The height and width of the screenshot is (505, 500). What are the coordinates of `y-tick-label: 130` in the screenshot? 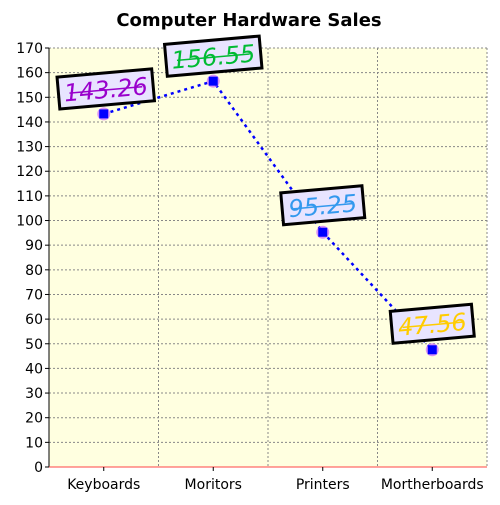 It's located at (29, 148).